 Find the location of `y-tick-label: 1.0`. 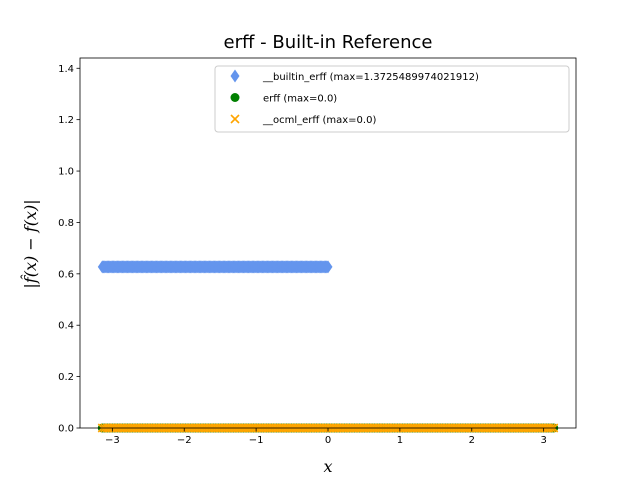

y-tick-label: 1.0 is located at coordinates (66, 172).